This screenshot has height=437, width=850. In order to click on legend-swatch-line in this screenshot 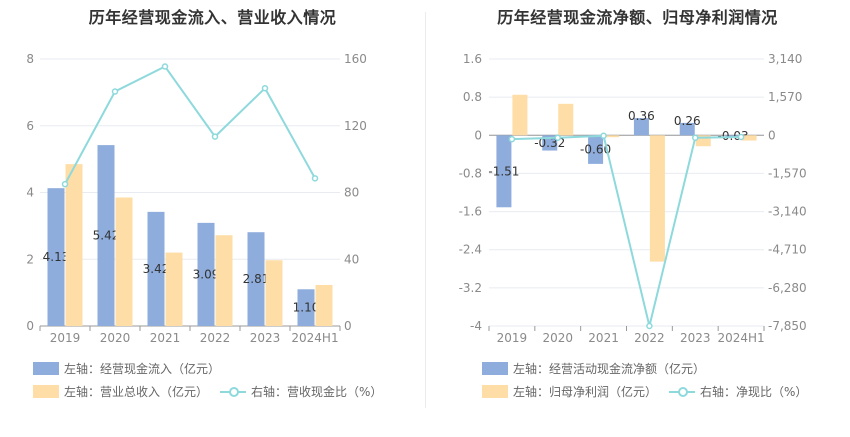, I will do `click(233, 391)`.